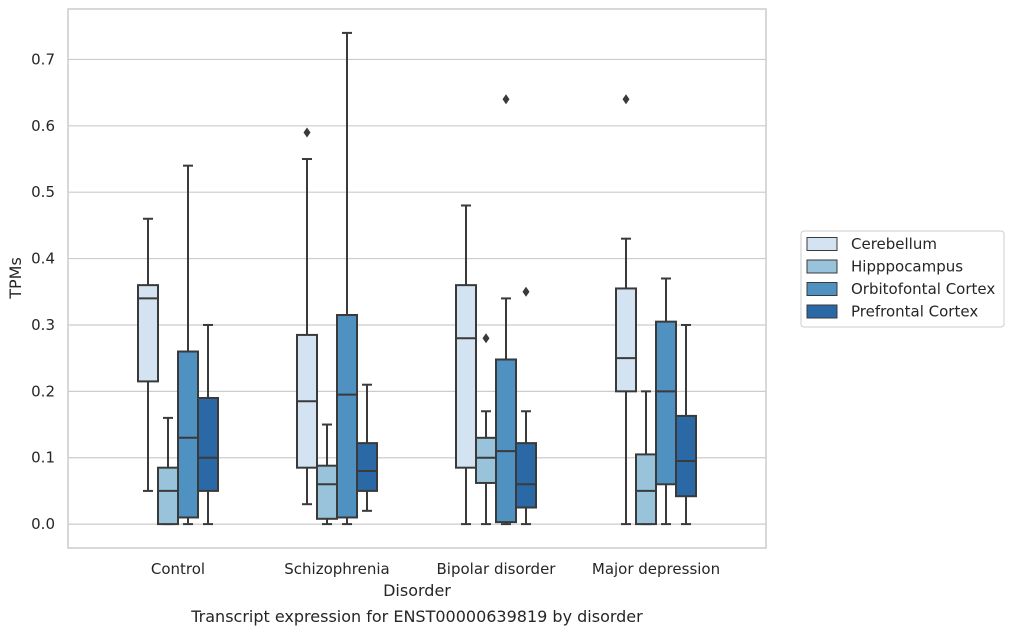 Image resolution: width=1014 pixels, height=634 pixels. What do you see at coordinates (923, 289) in the screenshot?
I see `legend-label: Orbitofontal Cortex` at bounding box center [923, 289].